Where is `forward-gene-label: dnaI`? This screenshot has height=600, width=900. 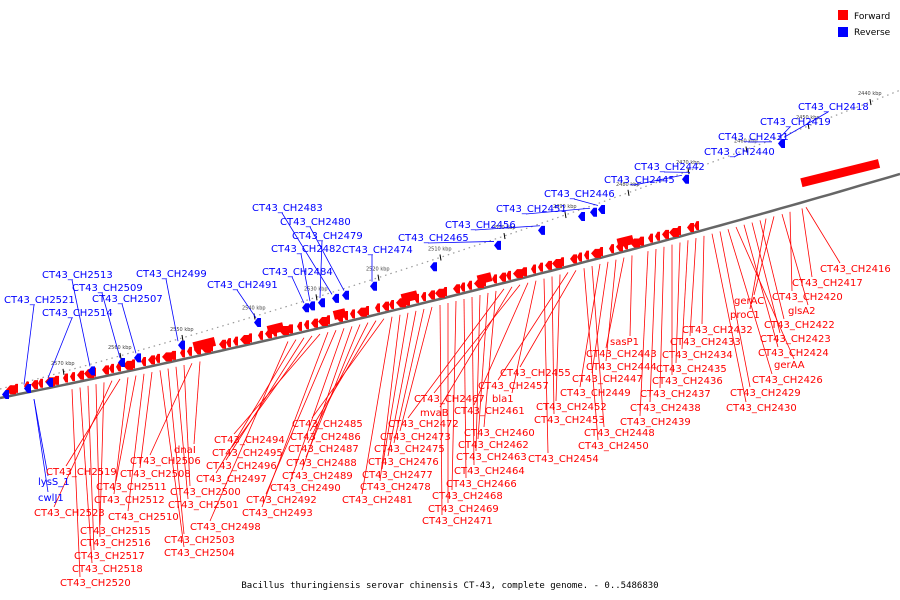
forward-gene-label: dnaI is located at coordinates (185, 450).